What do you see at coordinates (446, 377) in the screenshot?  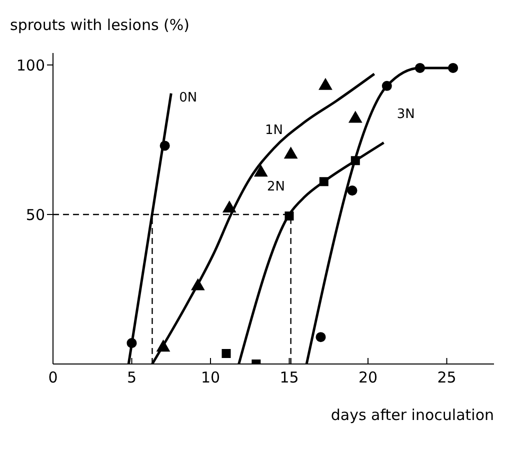 I see `x-tick-label: 25` at bounding box center [446, 377].